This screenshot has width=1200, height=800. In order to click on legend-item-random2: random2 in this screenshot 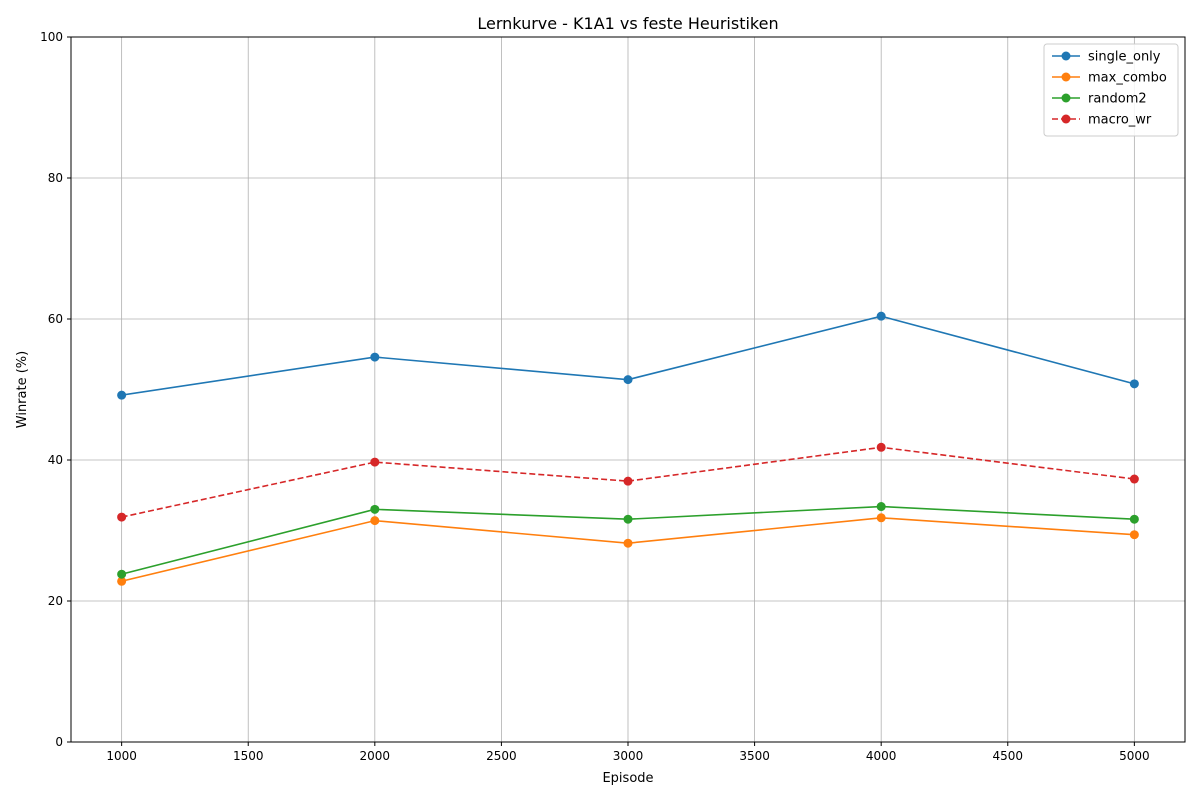, I will do `click(1099, 99)`.